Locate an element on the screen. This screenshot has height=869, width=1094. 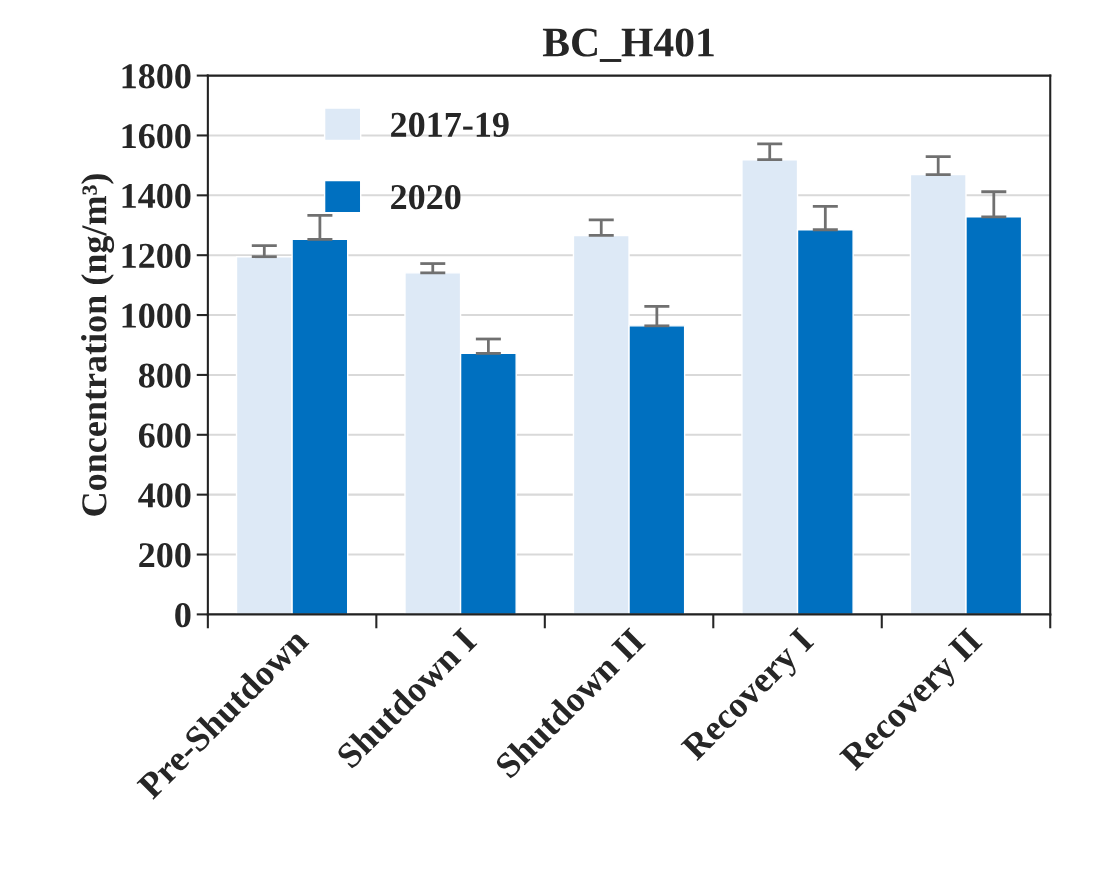
y-tick-label: 600 is located at coordinates (164, 435).